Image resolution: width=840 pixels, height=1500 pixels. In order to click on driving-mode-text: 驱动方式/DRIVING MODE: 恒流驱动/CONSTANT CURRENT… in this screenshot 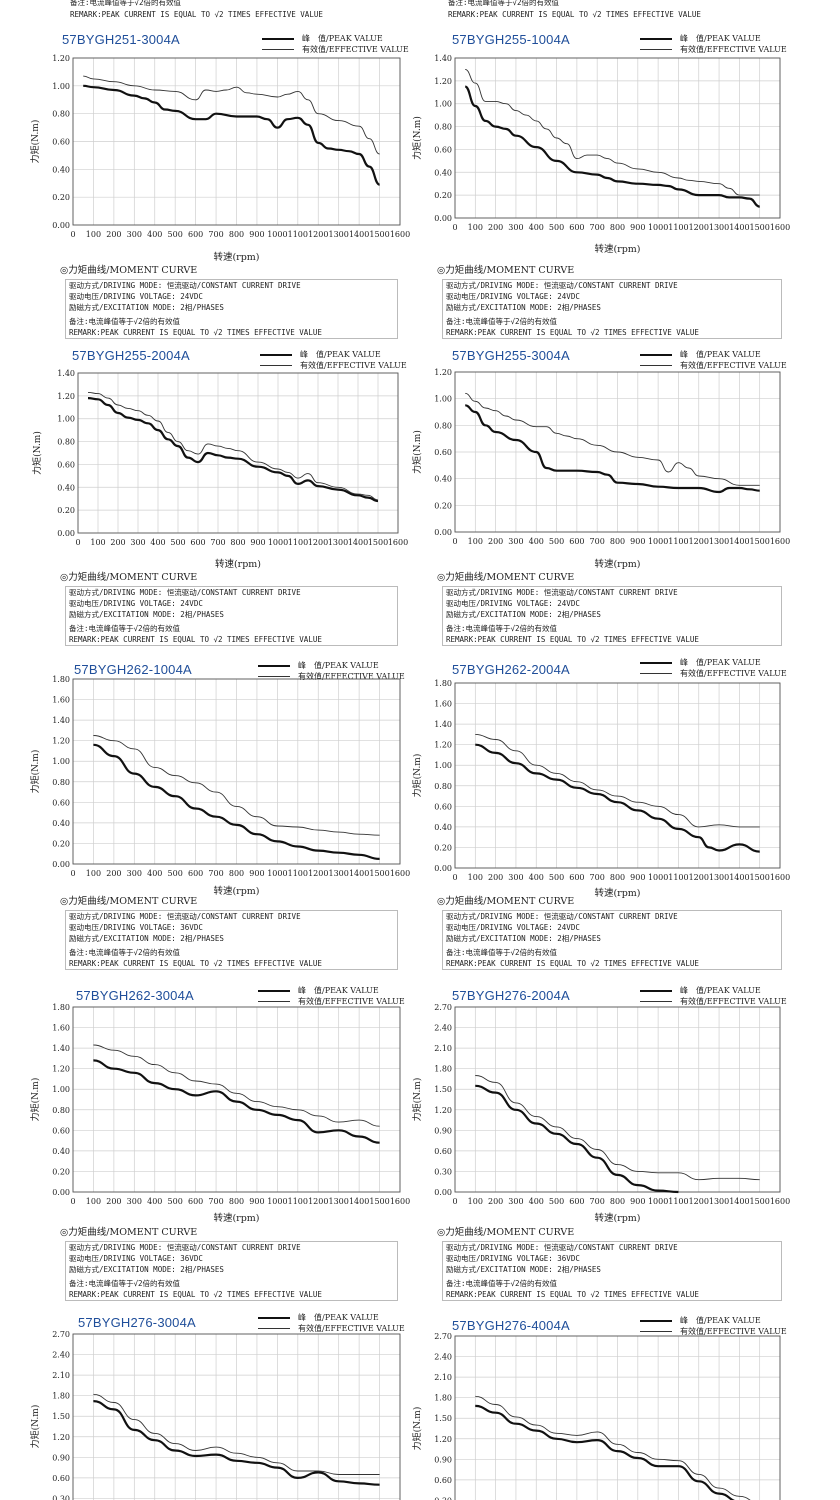, I will do `click(562, 592)`.